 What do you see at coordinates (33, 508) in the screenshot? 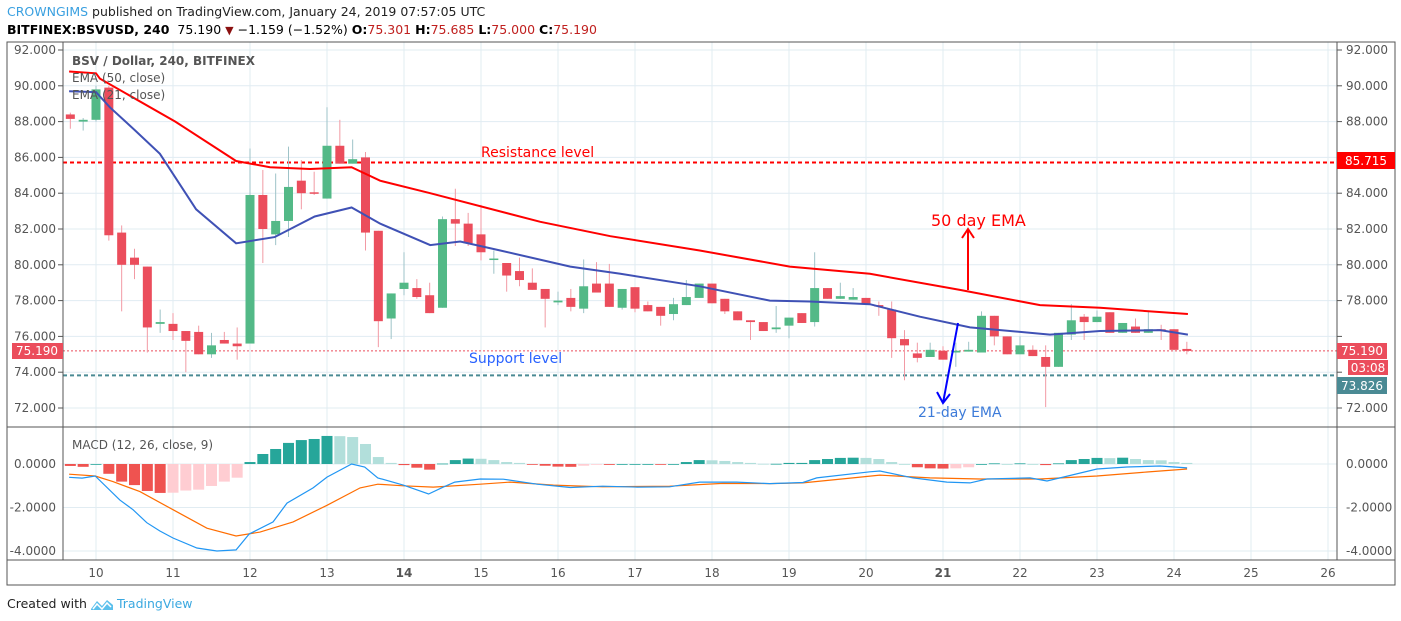
I see `macd-tick-left: -2.0000` at bounding box center [33, 508].